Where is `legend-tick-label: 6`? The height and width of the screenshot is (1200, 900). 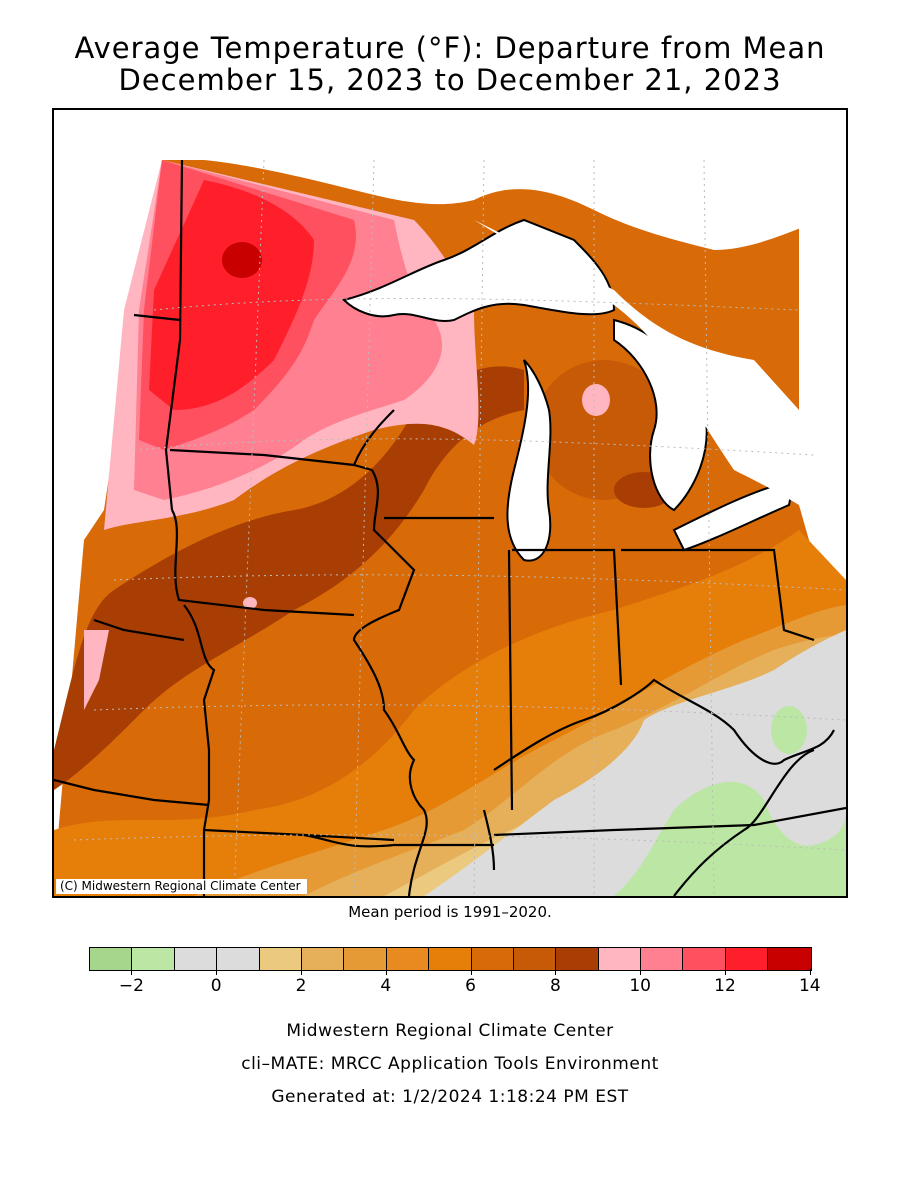 legend-tick-label: 6 is located at coordinates (470, 986).